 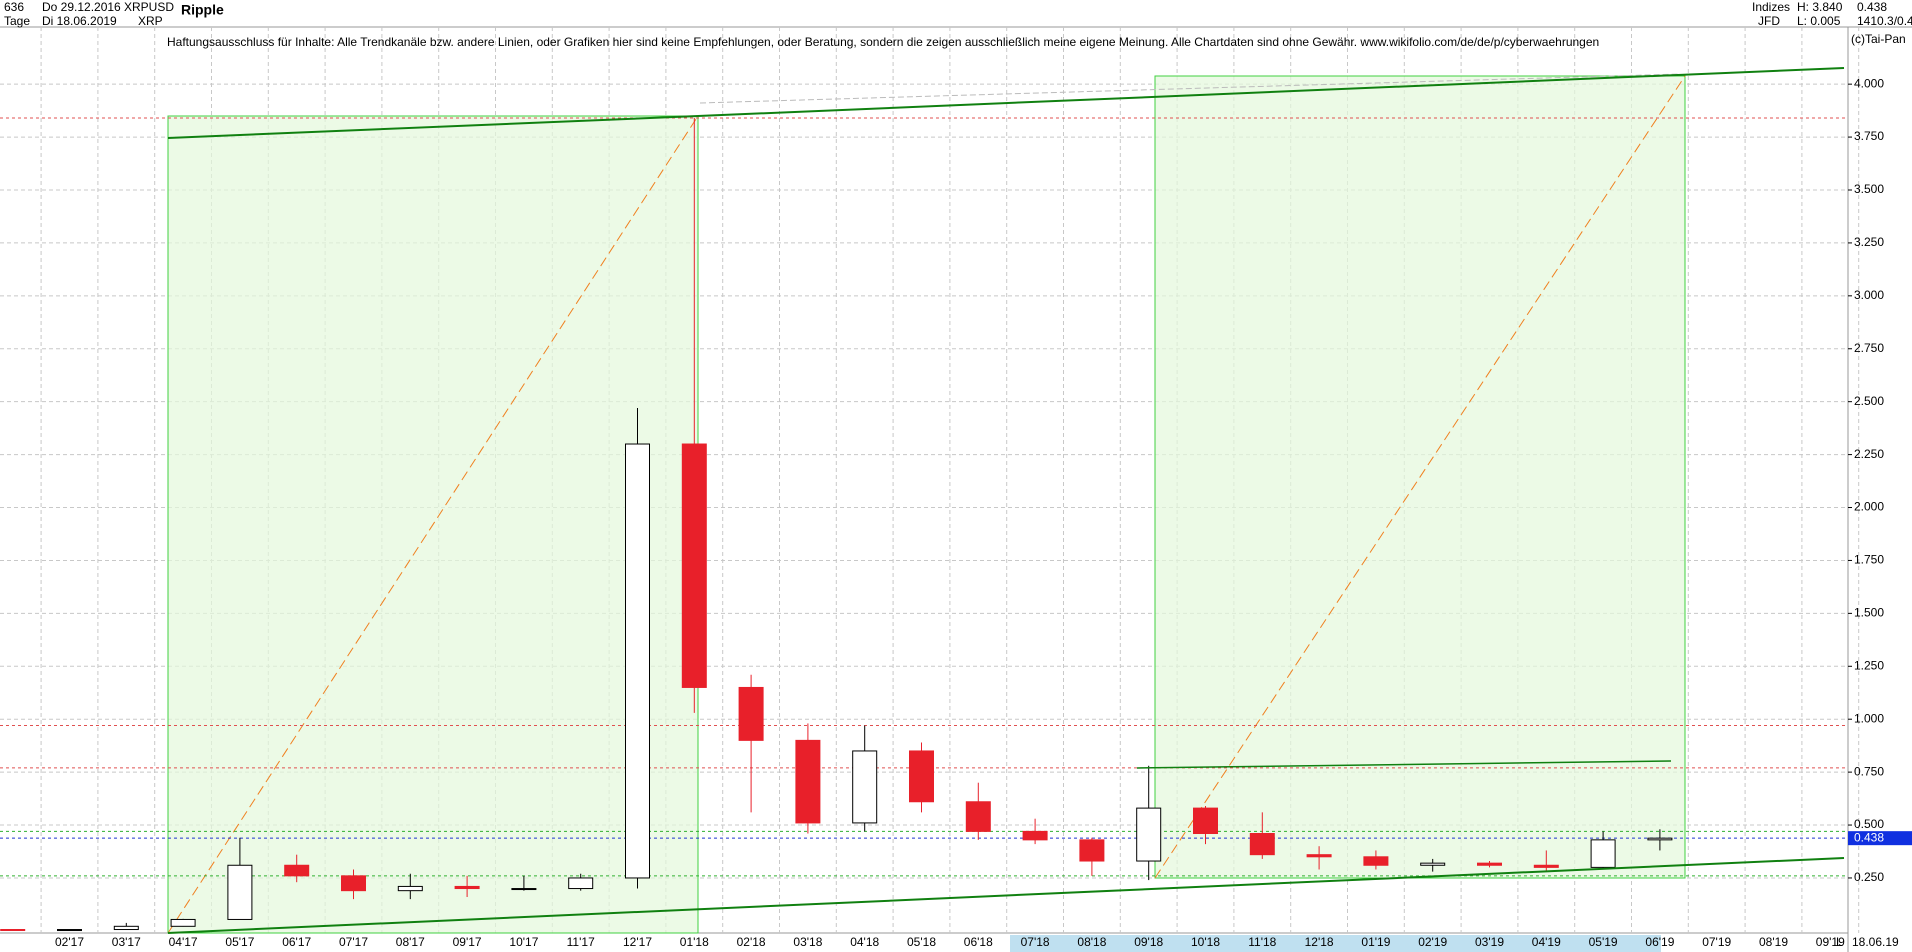 I want to click on x-tick-label: 01'19, so click(x=1375, y=942).